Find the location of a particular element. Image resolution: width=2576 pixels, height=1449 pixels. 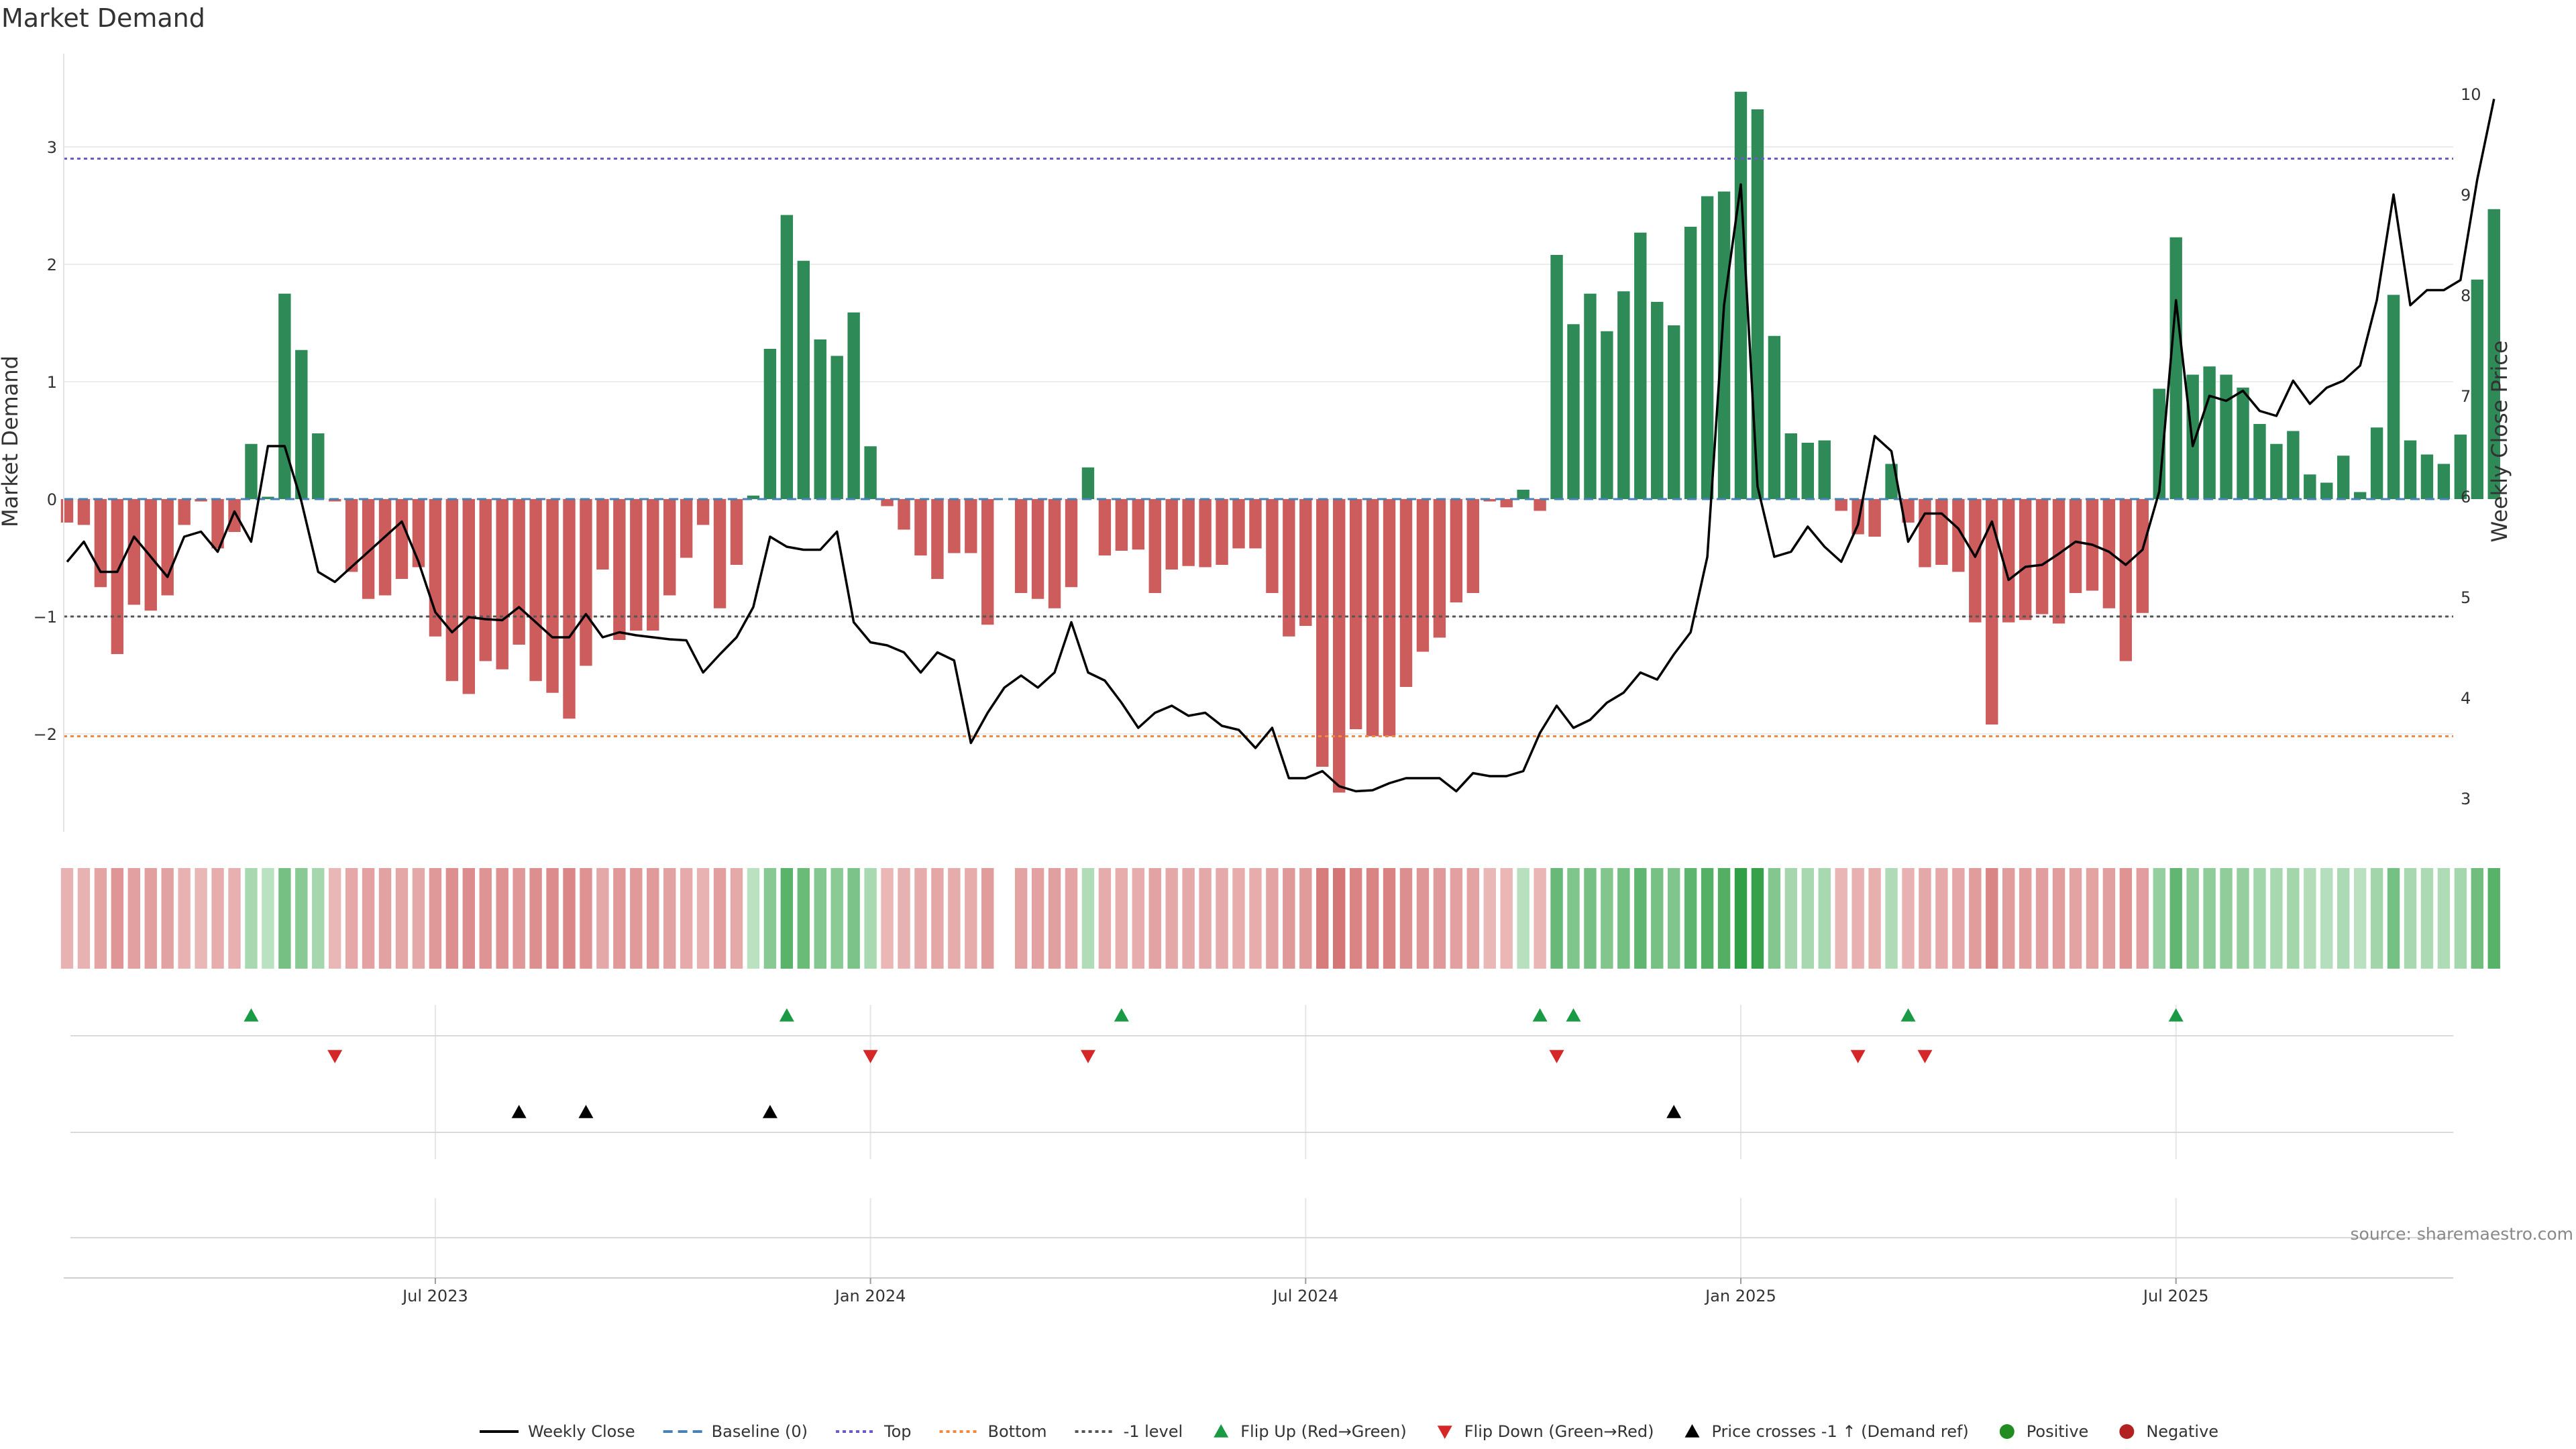

legend-label: Negative is located at coordinates (2182, 1431).